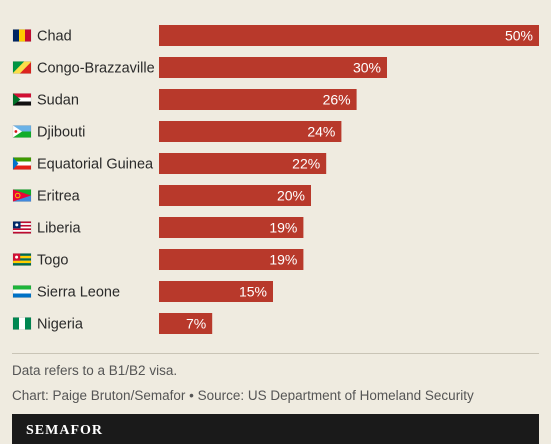 The image size is (551, 444). Describe the element at coordinates (22, 323) in the screenshot. I see `flag-nigeria-icon` at that location.